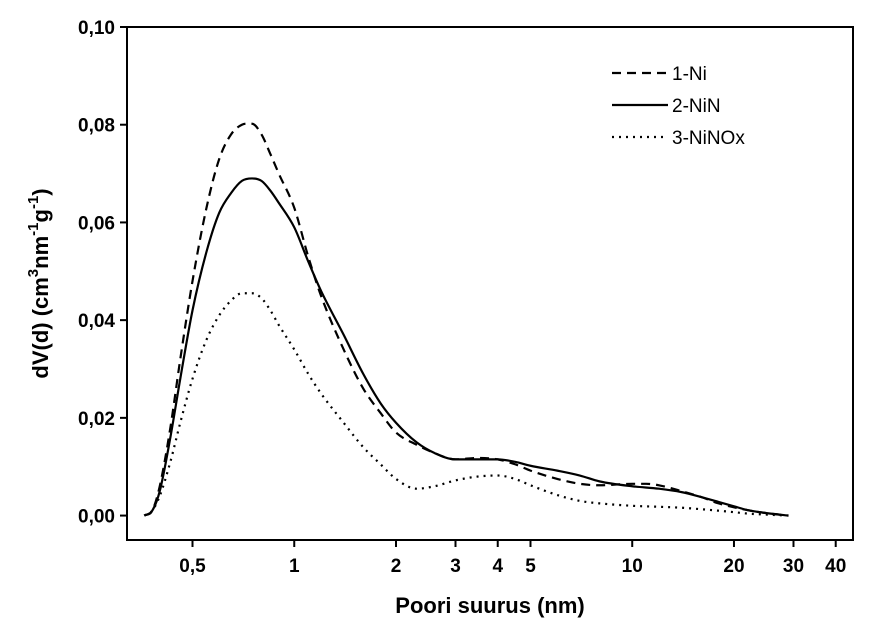 This screenshot has width=871, height=625. What do you see at coordinates (689, 74) in the screenshot?
I see `legend-label: 1-Ni` at bounding box center [689, 74].